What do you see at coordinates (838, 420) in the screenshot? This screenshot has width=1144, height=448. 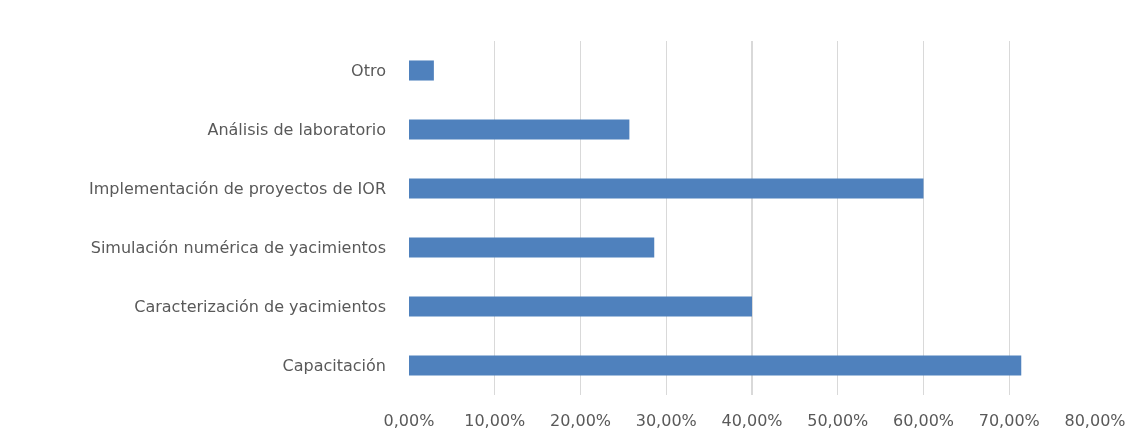 I see `x-tick-label: 50,00%` at bounding box center [838, 420].